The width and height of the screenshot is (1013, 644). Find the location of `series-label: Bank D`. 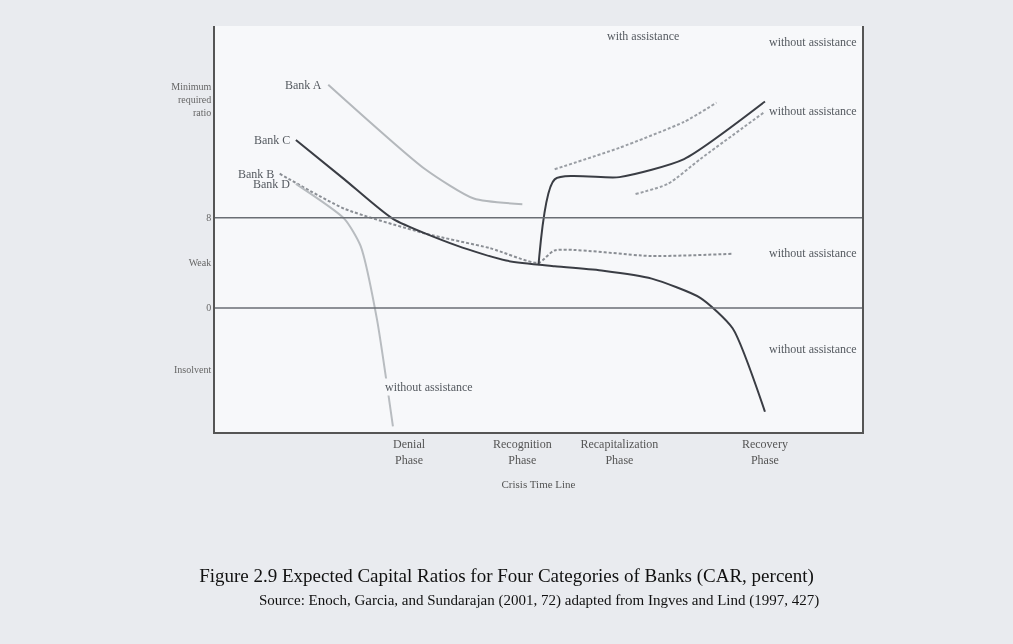

series-label: Bank D is located at coordinates (272, 184).